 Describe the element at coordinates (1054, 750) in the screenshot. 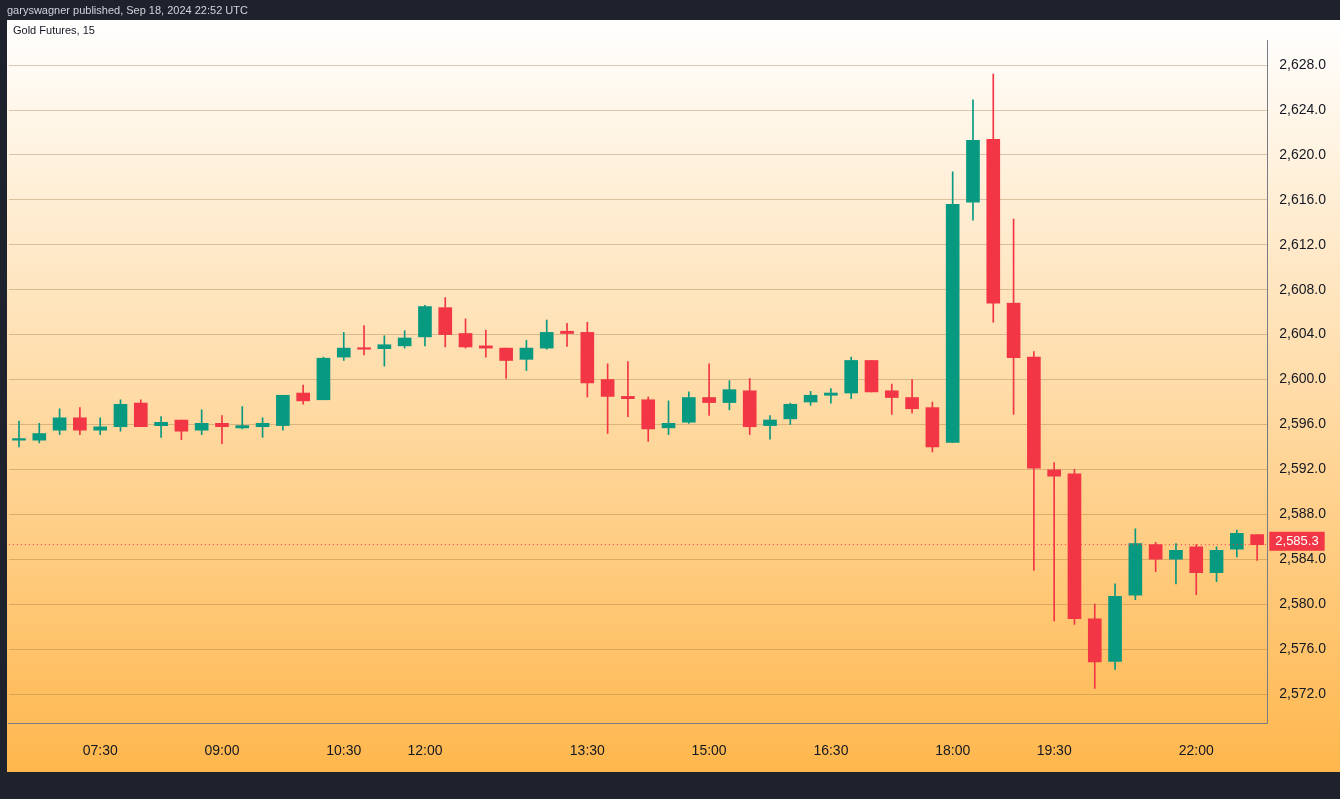

I see `x-tick-label: 19:30` at that location.